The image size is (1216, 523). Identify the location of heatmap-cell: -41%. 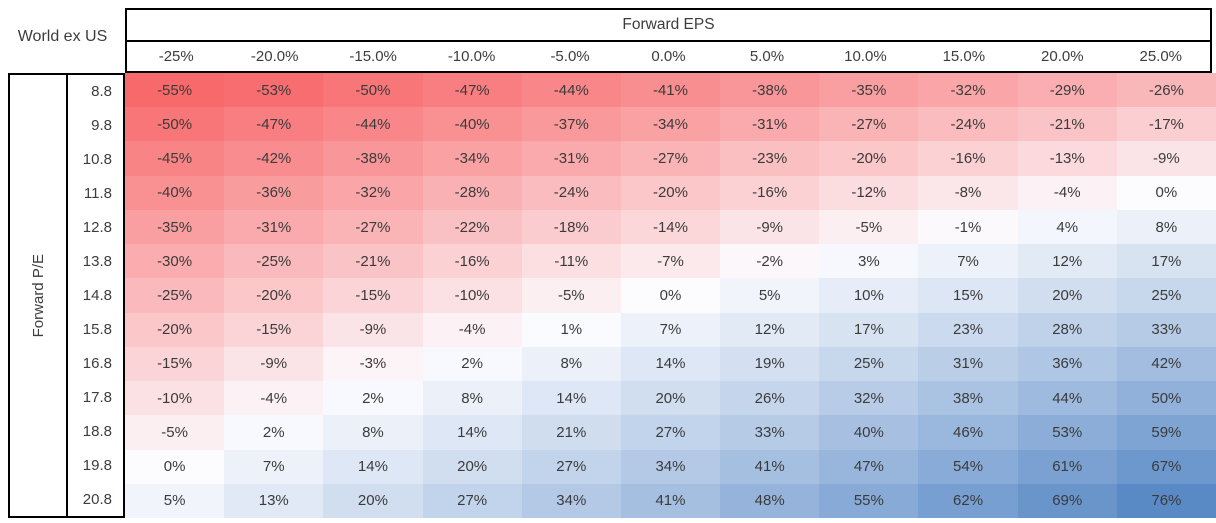
(670, 90).